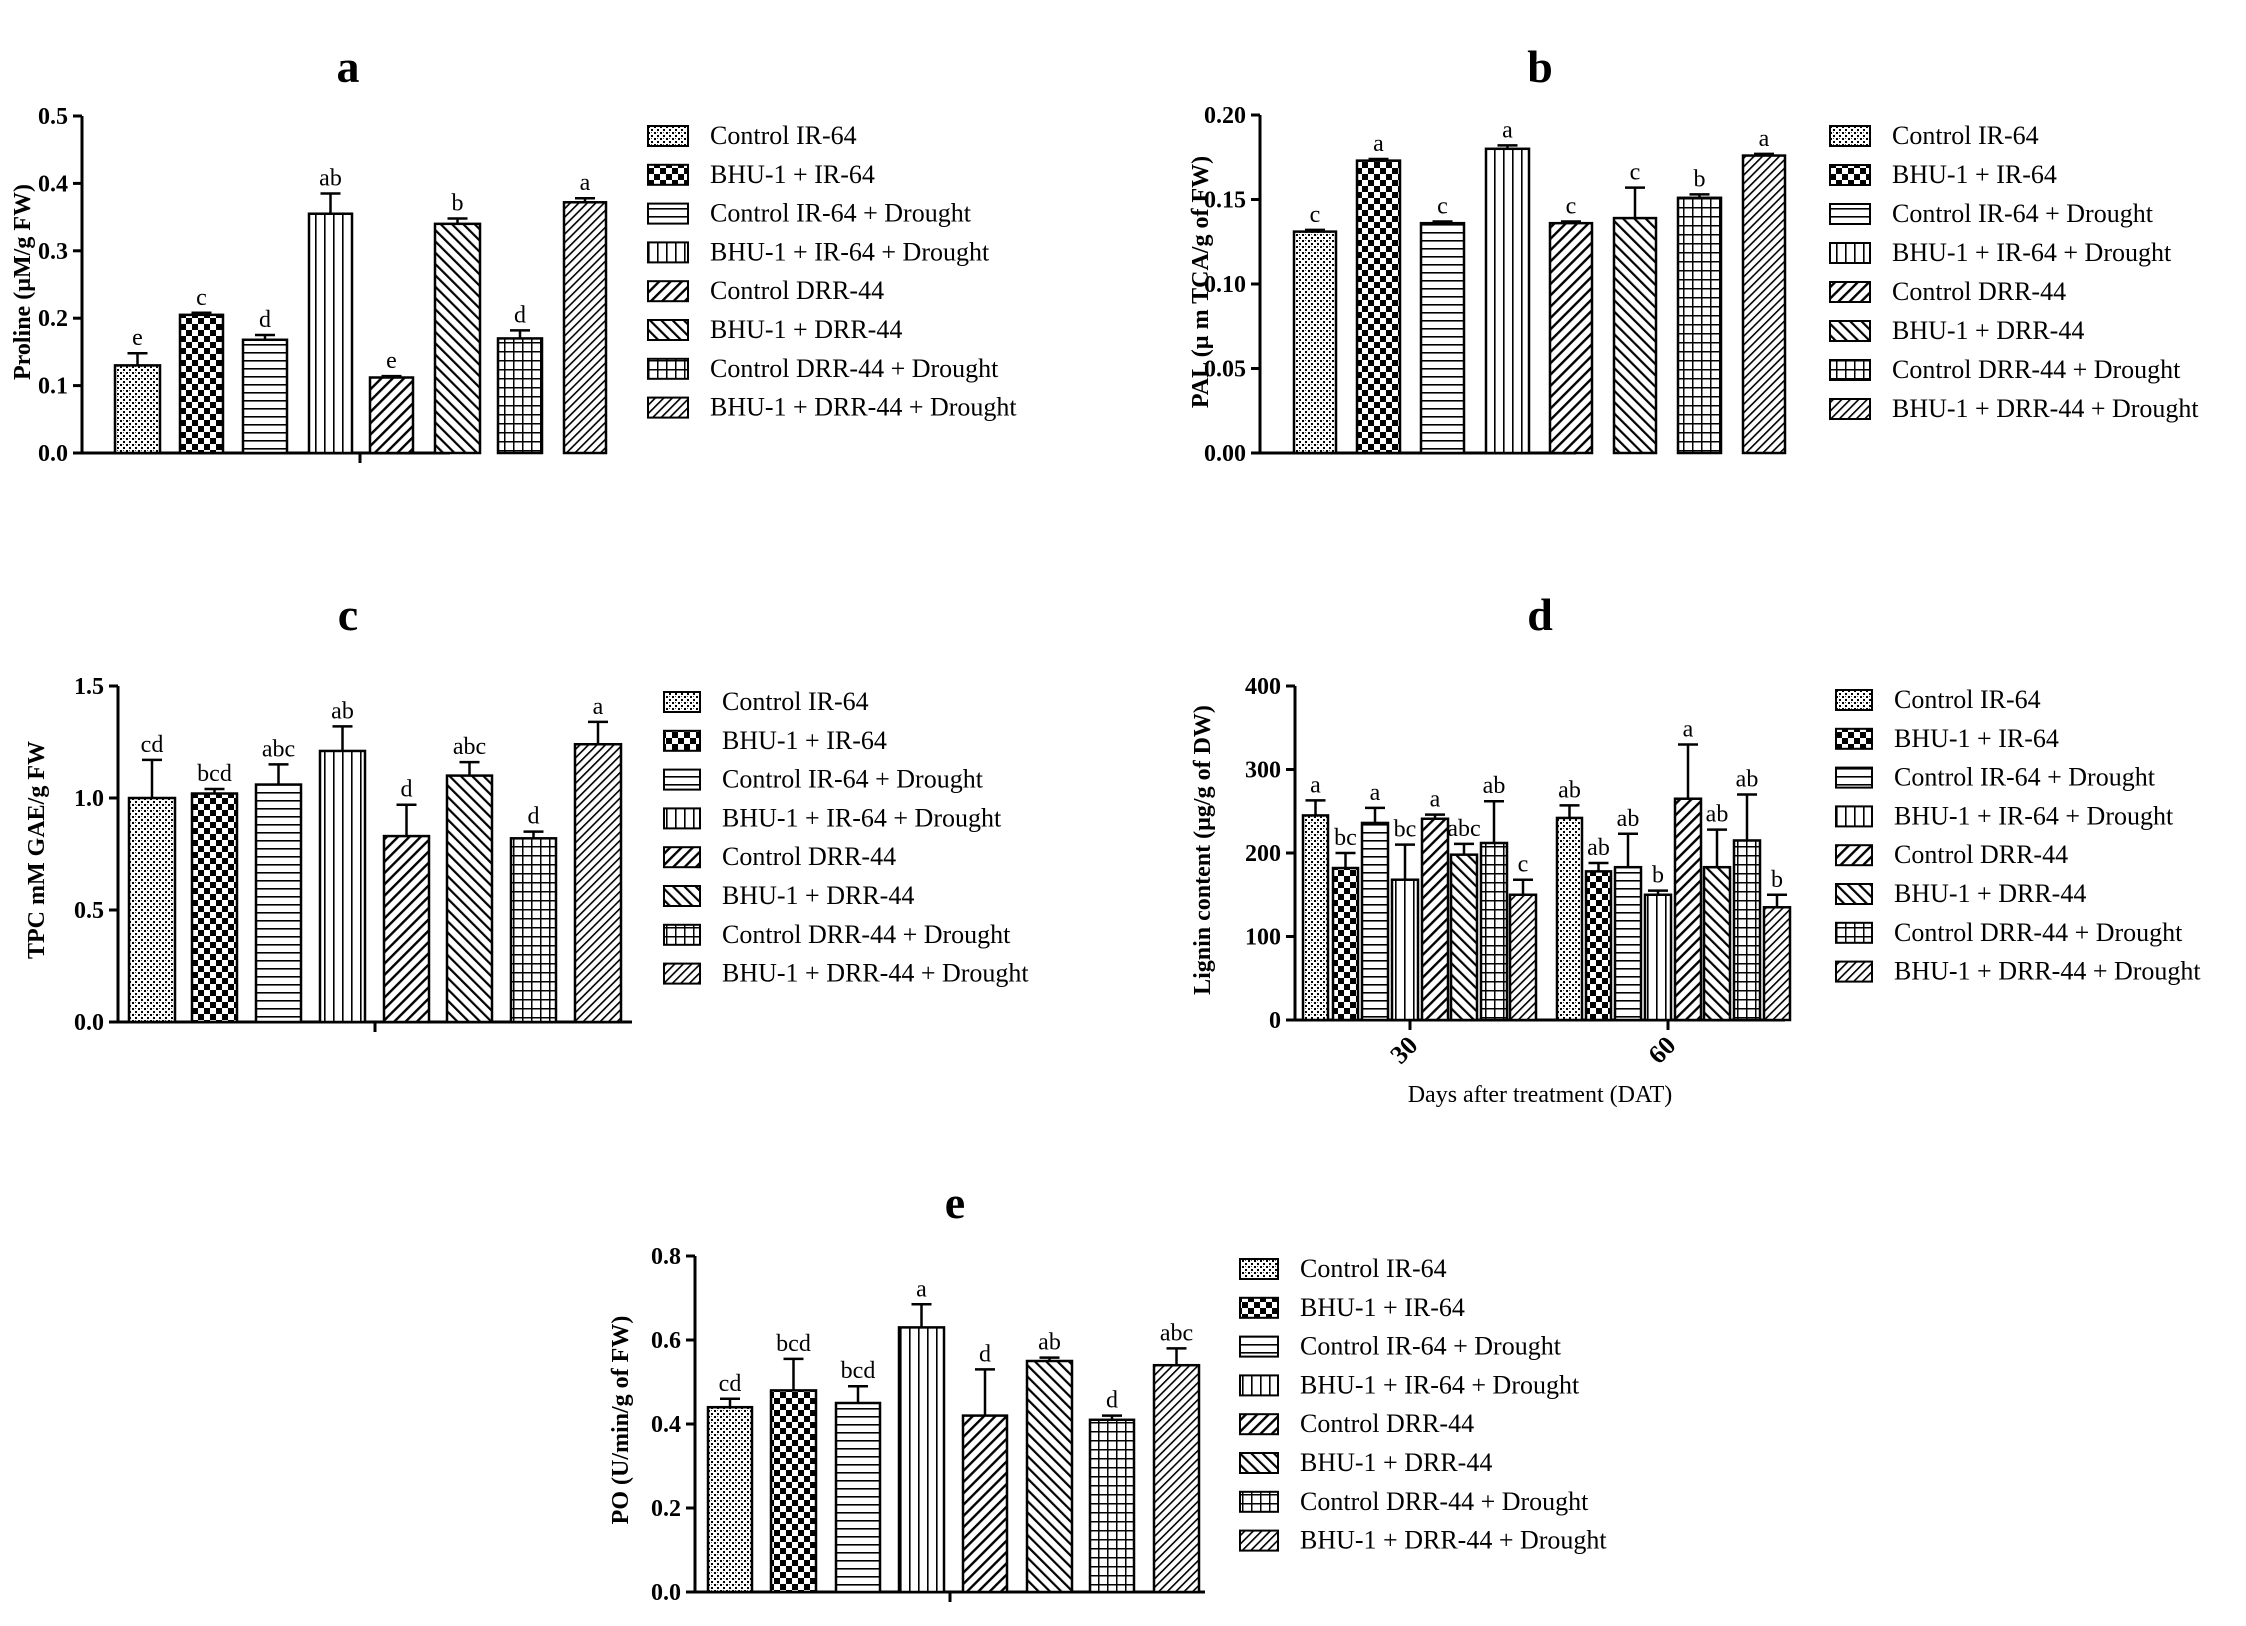 Image resolution: width=2246 pixels, height=1626 pixels. What do you see at coordinates (348, 614) in the screenshot?
I see `panel-title: c` at bounding box center [348, 614].